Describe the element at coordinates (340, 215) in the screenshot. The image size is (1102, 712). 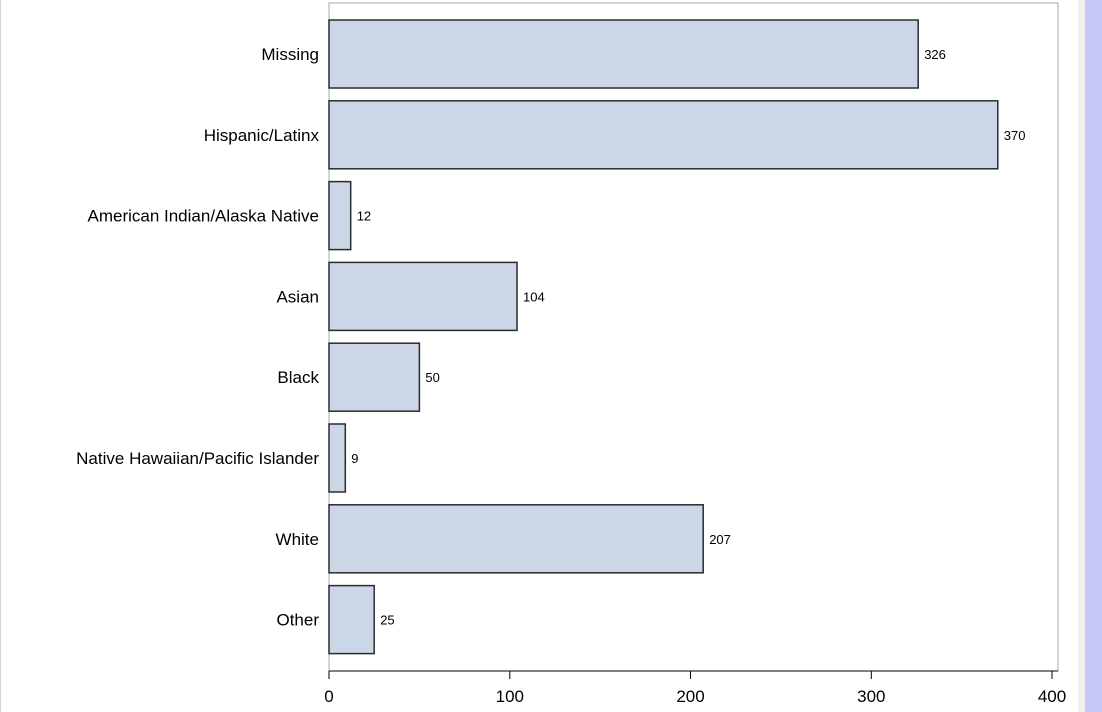
I see `bar-american-indian-alaska-native` at that location.